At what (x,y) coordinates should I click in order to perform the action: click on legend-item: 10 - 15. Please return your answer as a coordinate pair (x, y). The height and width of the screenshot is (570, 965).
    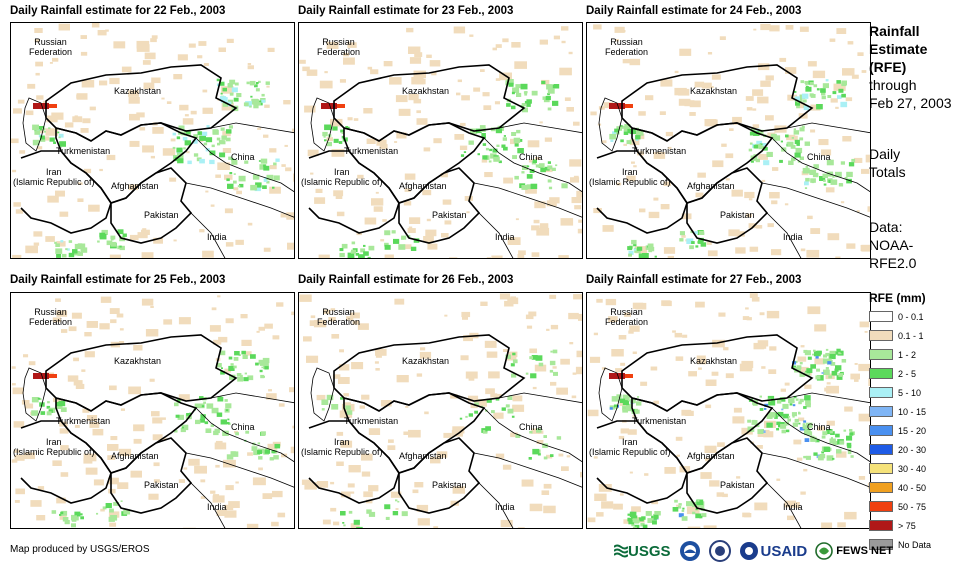
    Looking at the image, I should click on (897, 411).